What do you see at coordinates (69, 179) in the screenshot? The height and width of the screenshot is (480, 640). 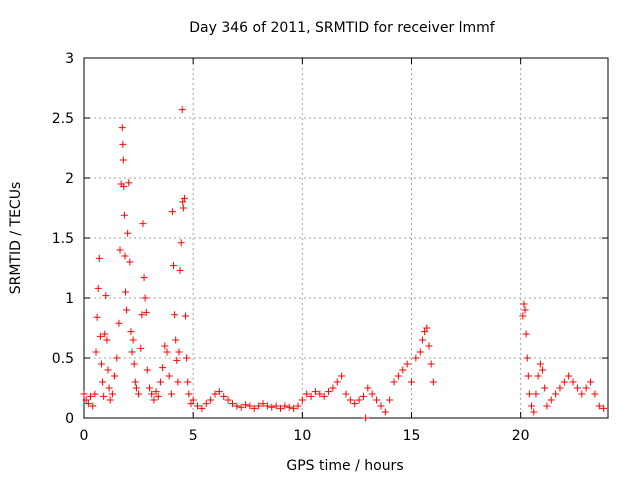 I see `y-tick-label: 2` at bounding box center [69, 179].